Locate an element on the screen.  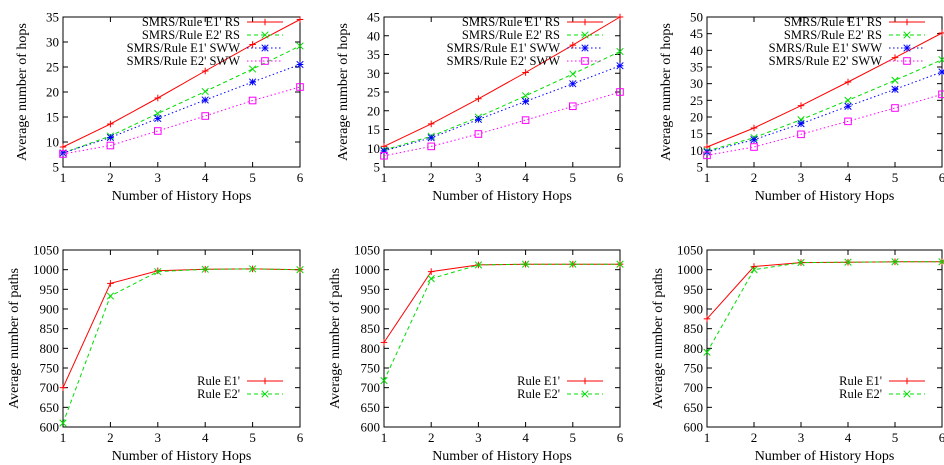
legend-label: Rule E1' is located at coordinates (860, 381).